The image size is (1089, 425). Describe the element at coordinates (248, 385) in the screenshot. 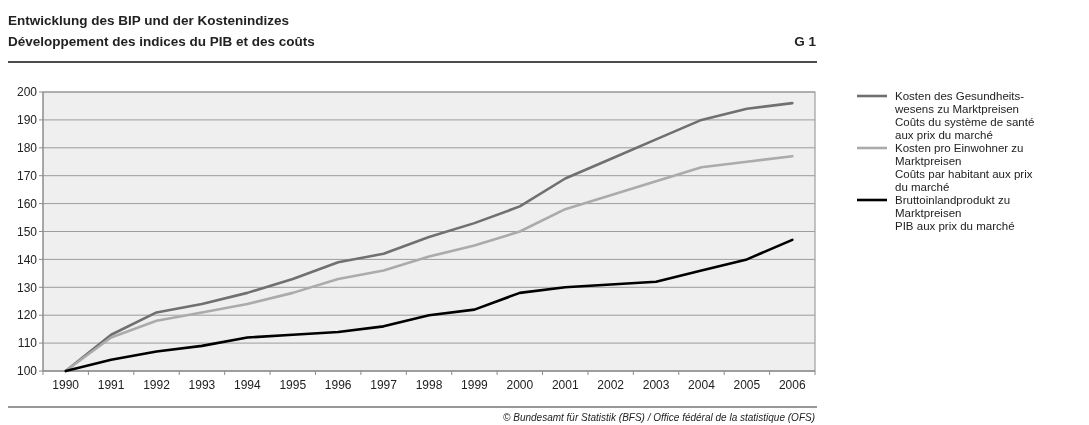

I see `x-tick-label: 1994` at that location.